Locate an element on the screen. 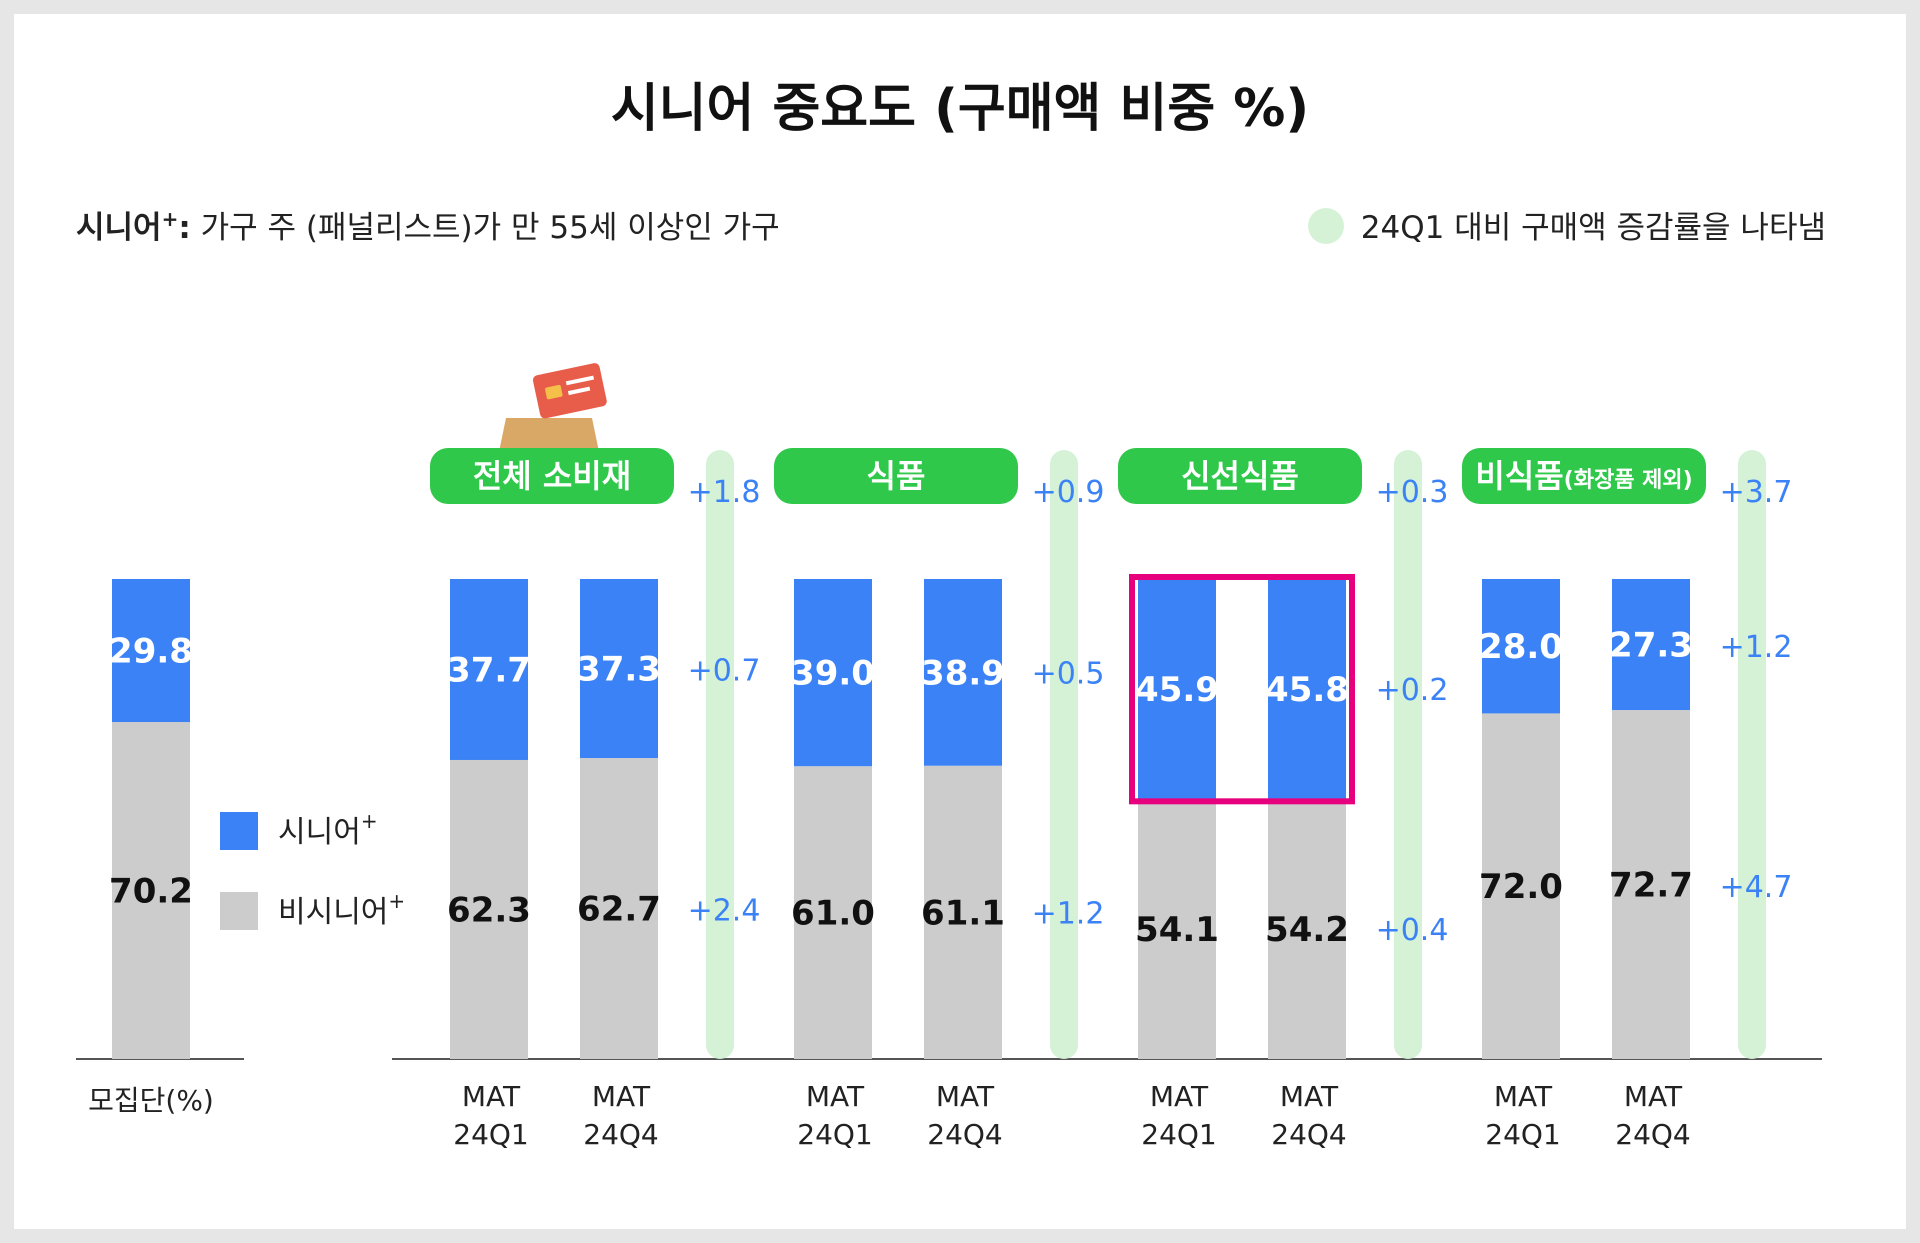 The image size is (1920, 1243). group-4-header-label: 비식품(화장품 제외) is located at coordinates (1583, 476).